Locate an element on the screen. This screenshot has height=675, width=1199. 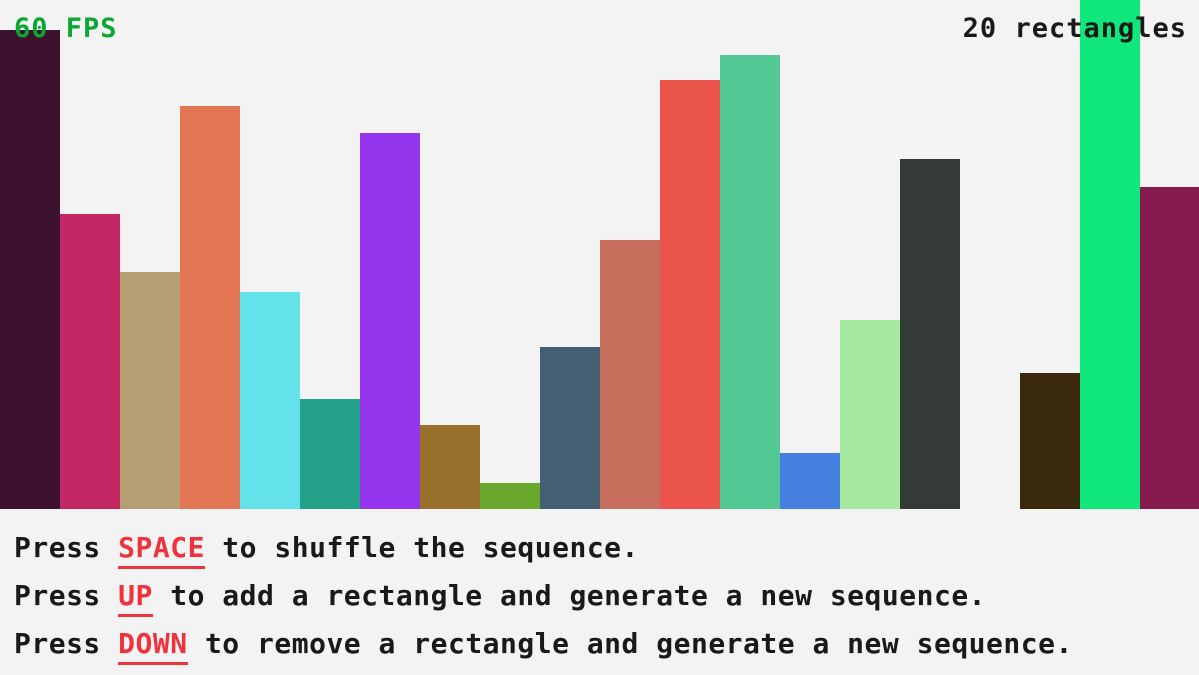
instruction-line-shuffle: Press SPACE to shuffle the sequence. is located at coordinates (326, 550).